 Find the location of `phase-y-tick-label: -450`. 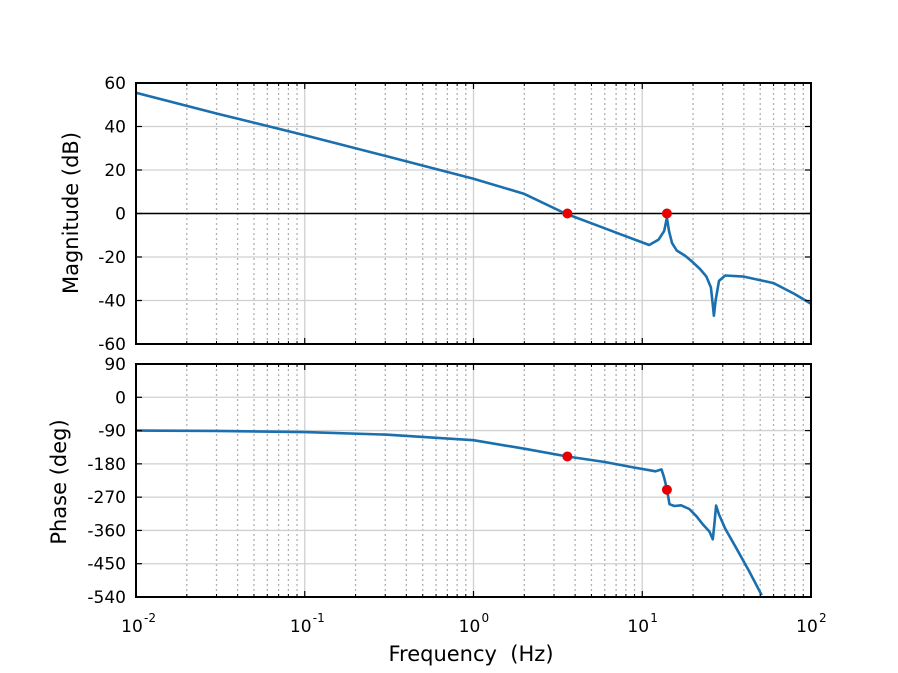

phase-y-tick-label: -450 is located at coordinates (106, 565).